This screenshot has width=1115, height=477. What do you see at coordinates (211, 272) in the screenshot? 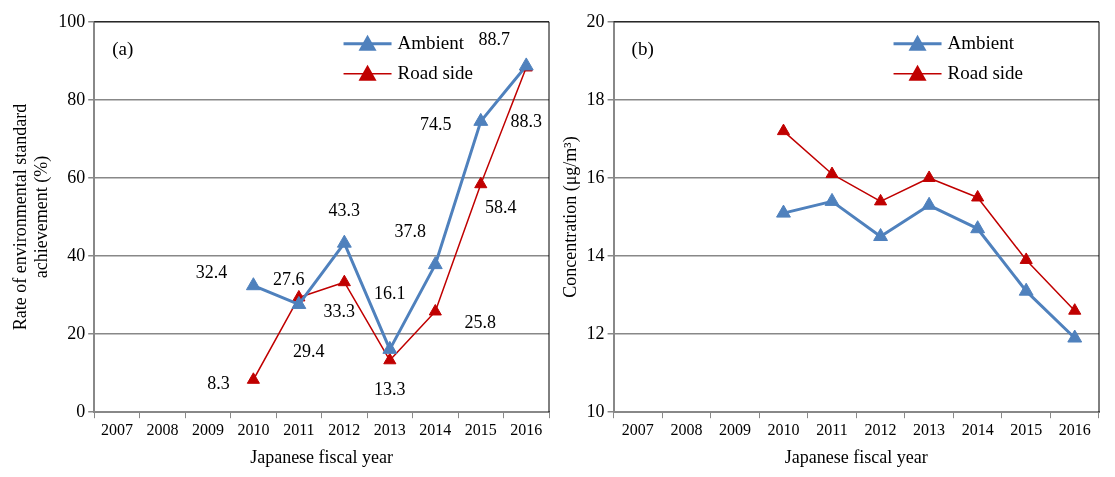
I see `data-label: 32.4` at bounding box center [211, 272].